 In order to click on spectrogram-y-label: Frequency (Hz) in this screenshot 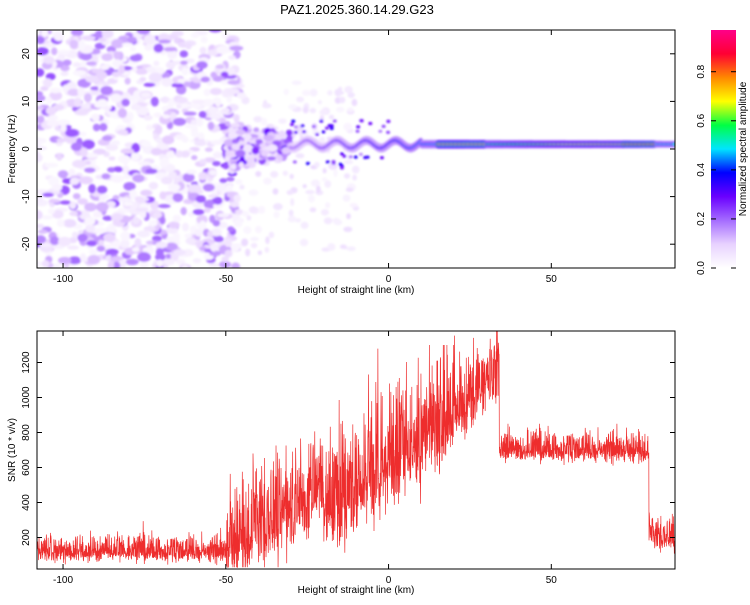, I will do `click(12, 149)`.